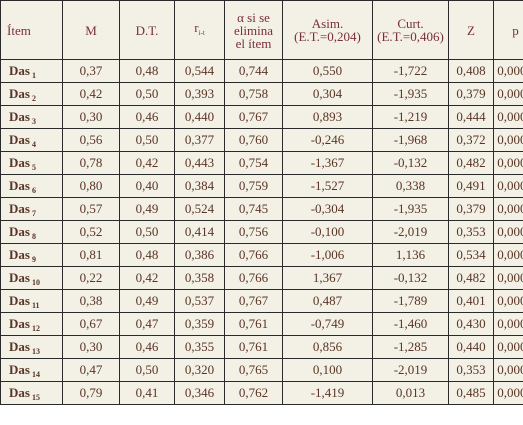 The width and height of the screenshot is (523, 425). I want to click on cell-mean: 0,80, so click(91, 186).